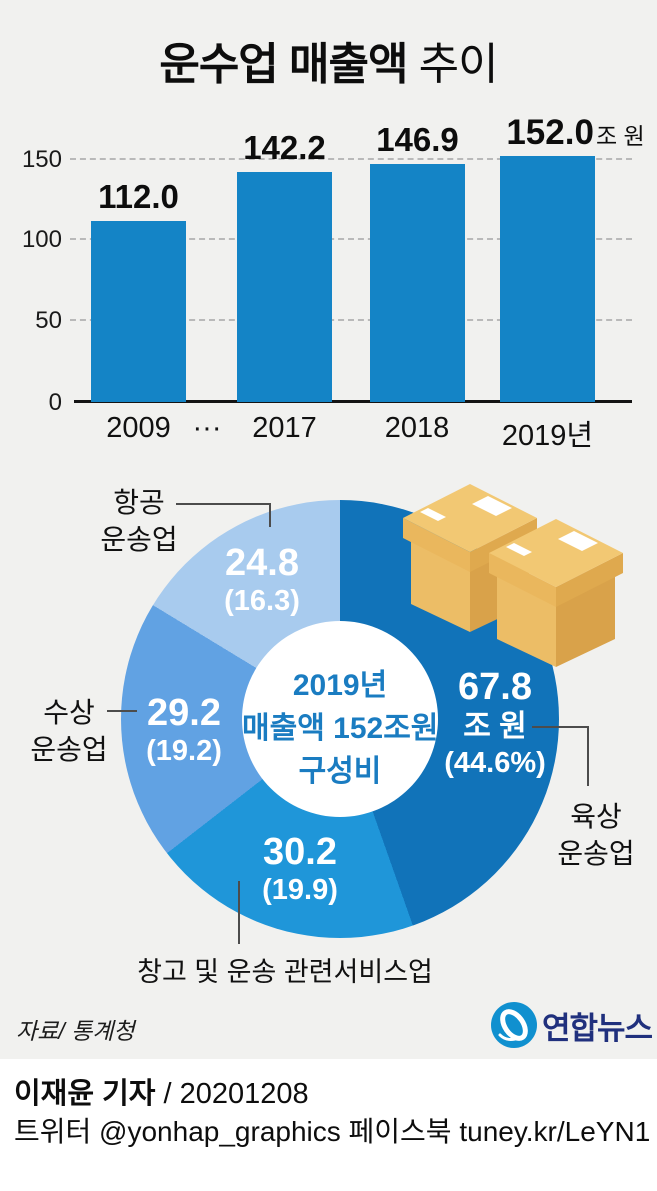  What do you see at coordinates (332, 1131) in the screenshot?
I see `social-credit: 트위터 @yonhap_graphics 페이스북 tuney.kr/LeYN1` at bounding box center [332, 1131].